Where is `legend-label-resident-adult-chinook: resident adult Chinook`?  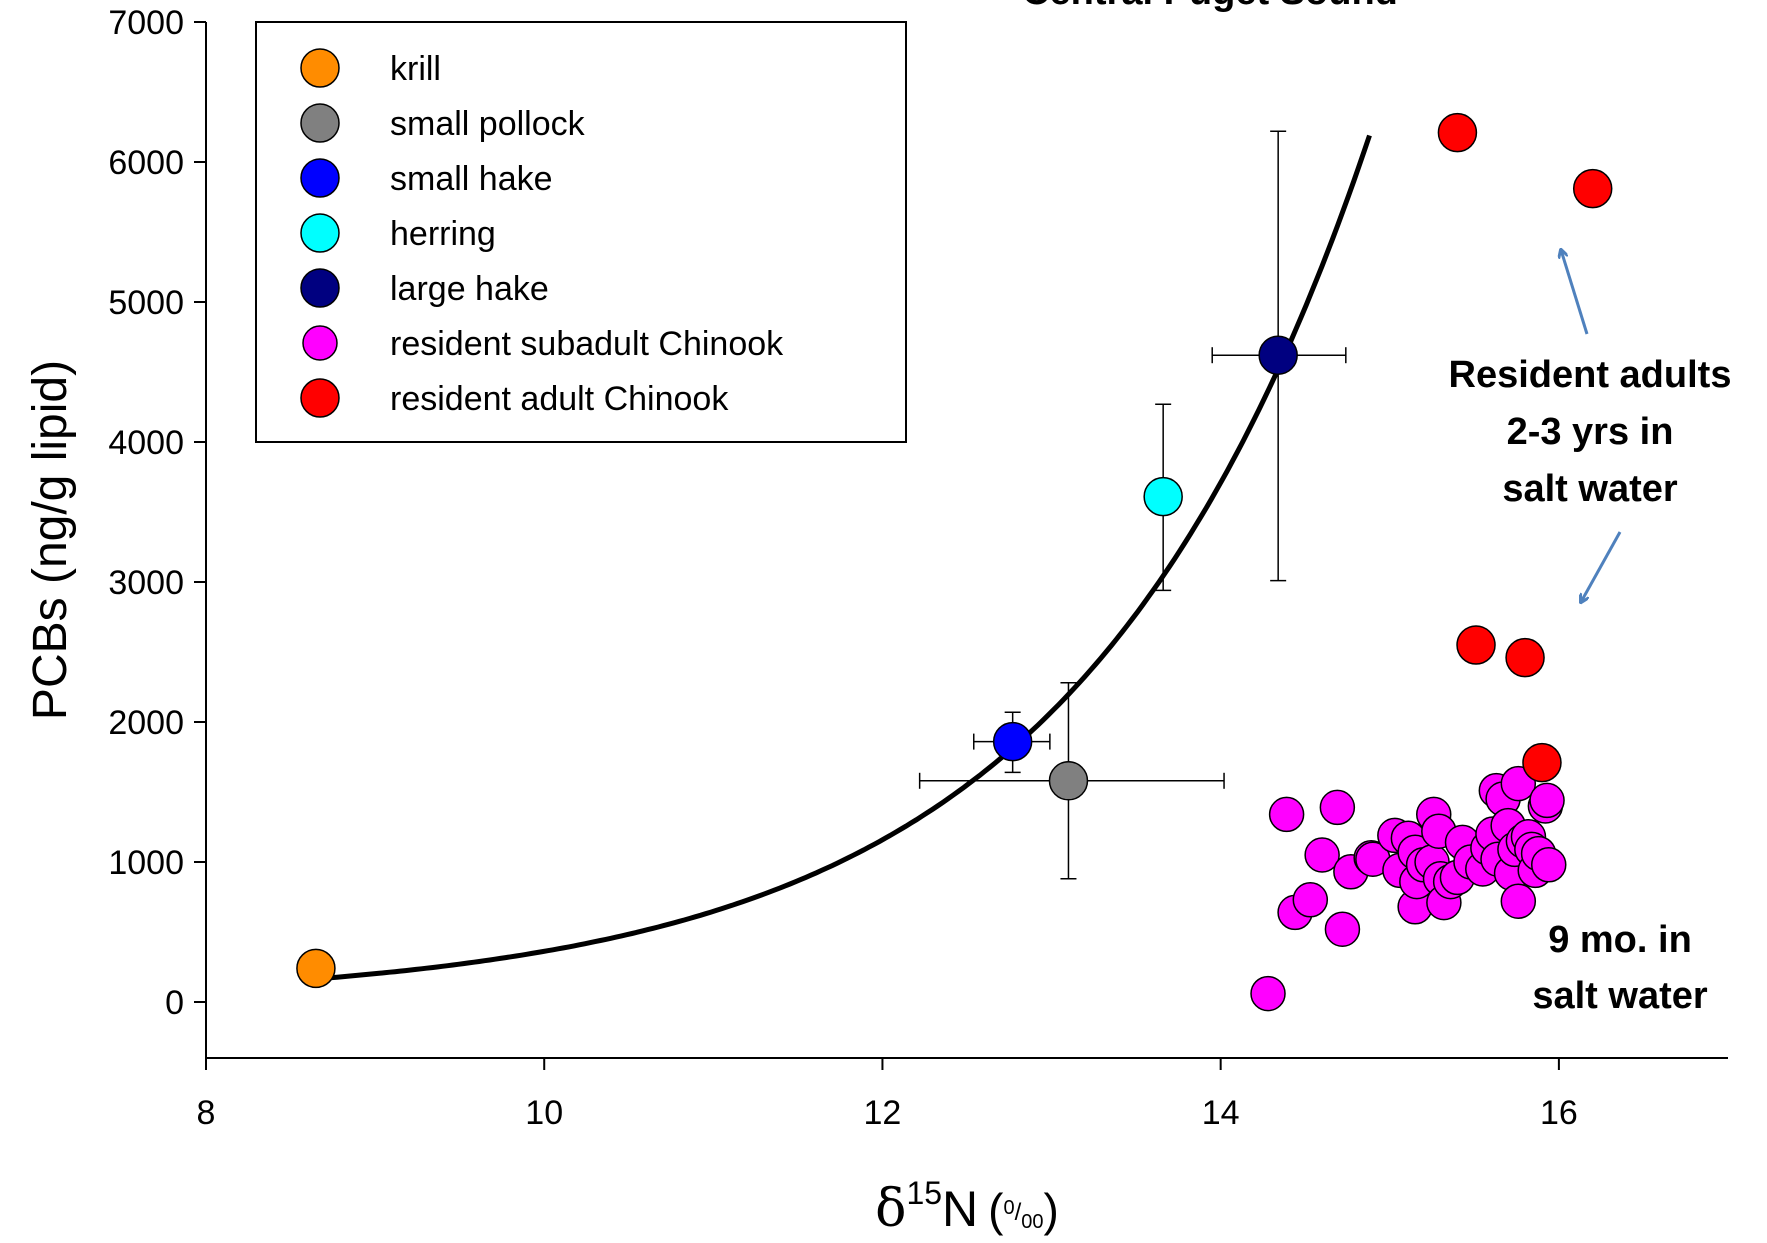 legend-label-resident-adult-chinook: resident adult Chinook is located at coordinates (559, 399).